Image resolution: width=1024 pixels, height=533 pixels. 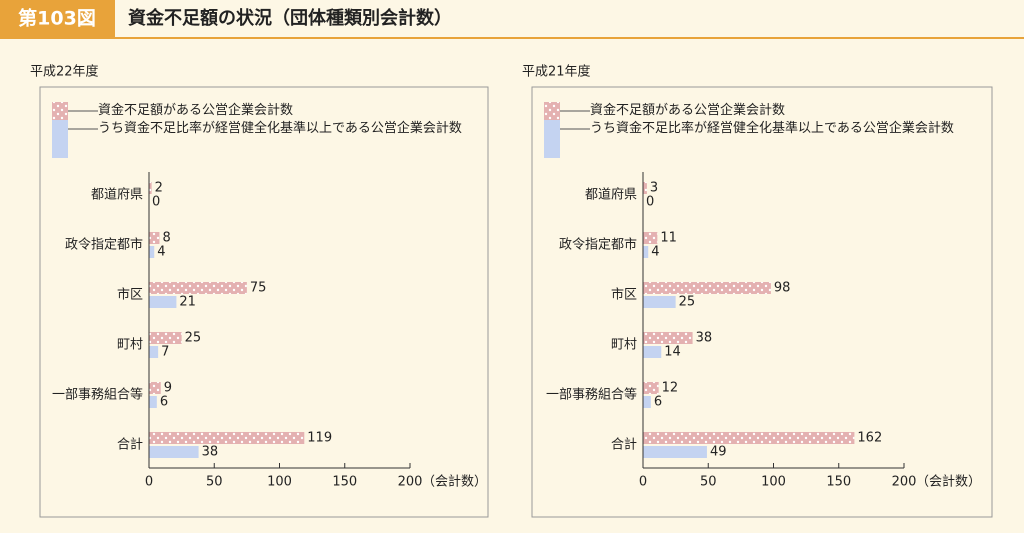 I want to click on value-label: 119, so click(x=319, y=438).